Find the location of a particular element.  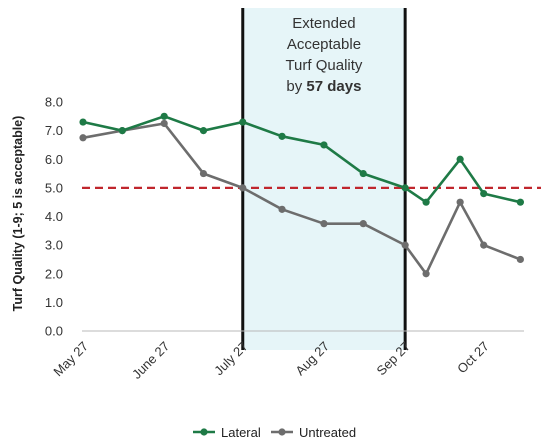

label-layer: Extended Acceptable Turf Quality by 57 days is located at coordinates (323, 55).